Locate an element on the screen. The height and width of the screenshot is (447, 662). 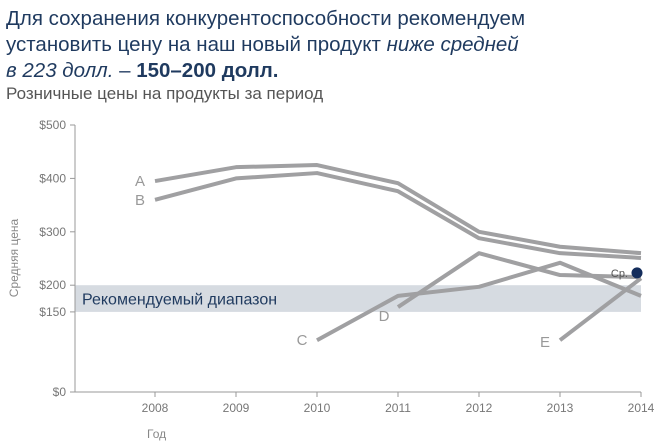
headline-bold: 150–200 долл. is located at coordinates (207, 70).